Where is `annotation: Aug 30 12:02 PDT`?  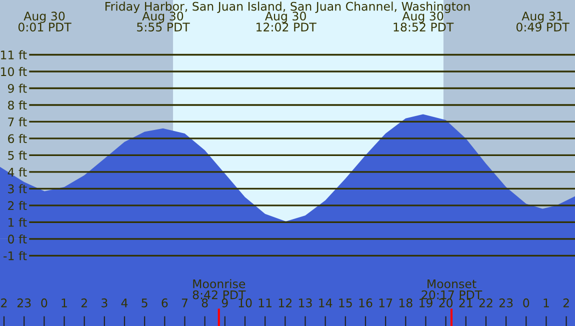
annotation: Aug 30 12:02 PDT is located at coordinates (286, 22).